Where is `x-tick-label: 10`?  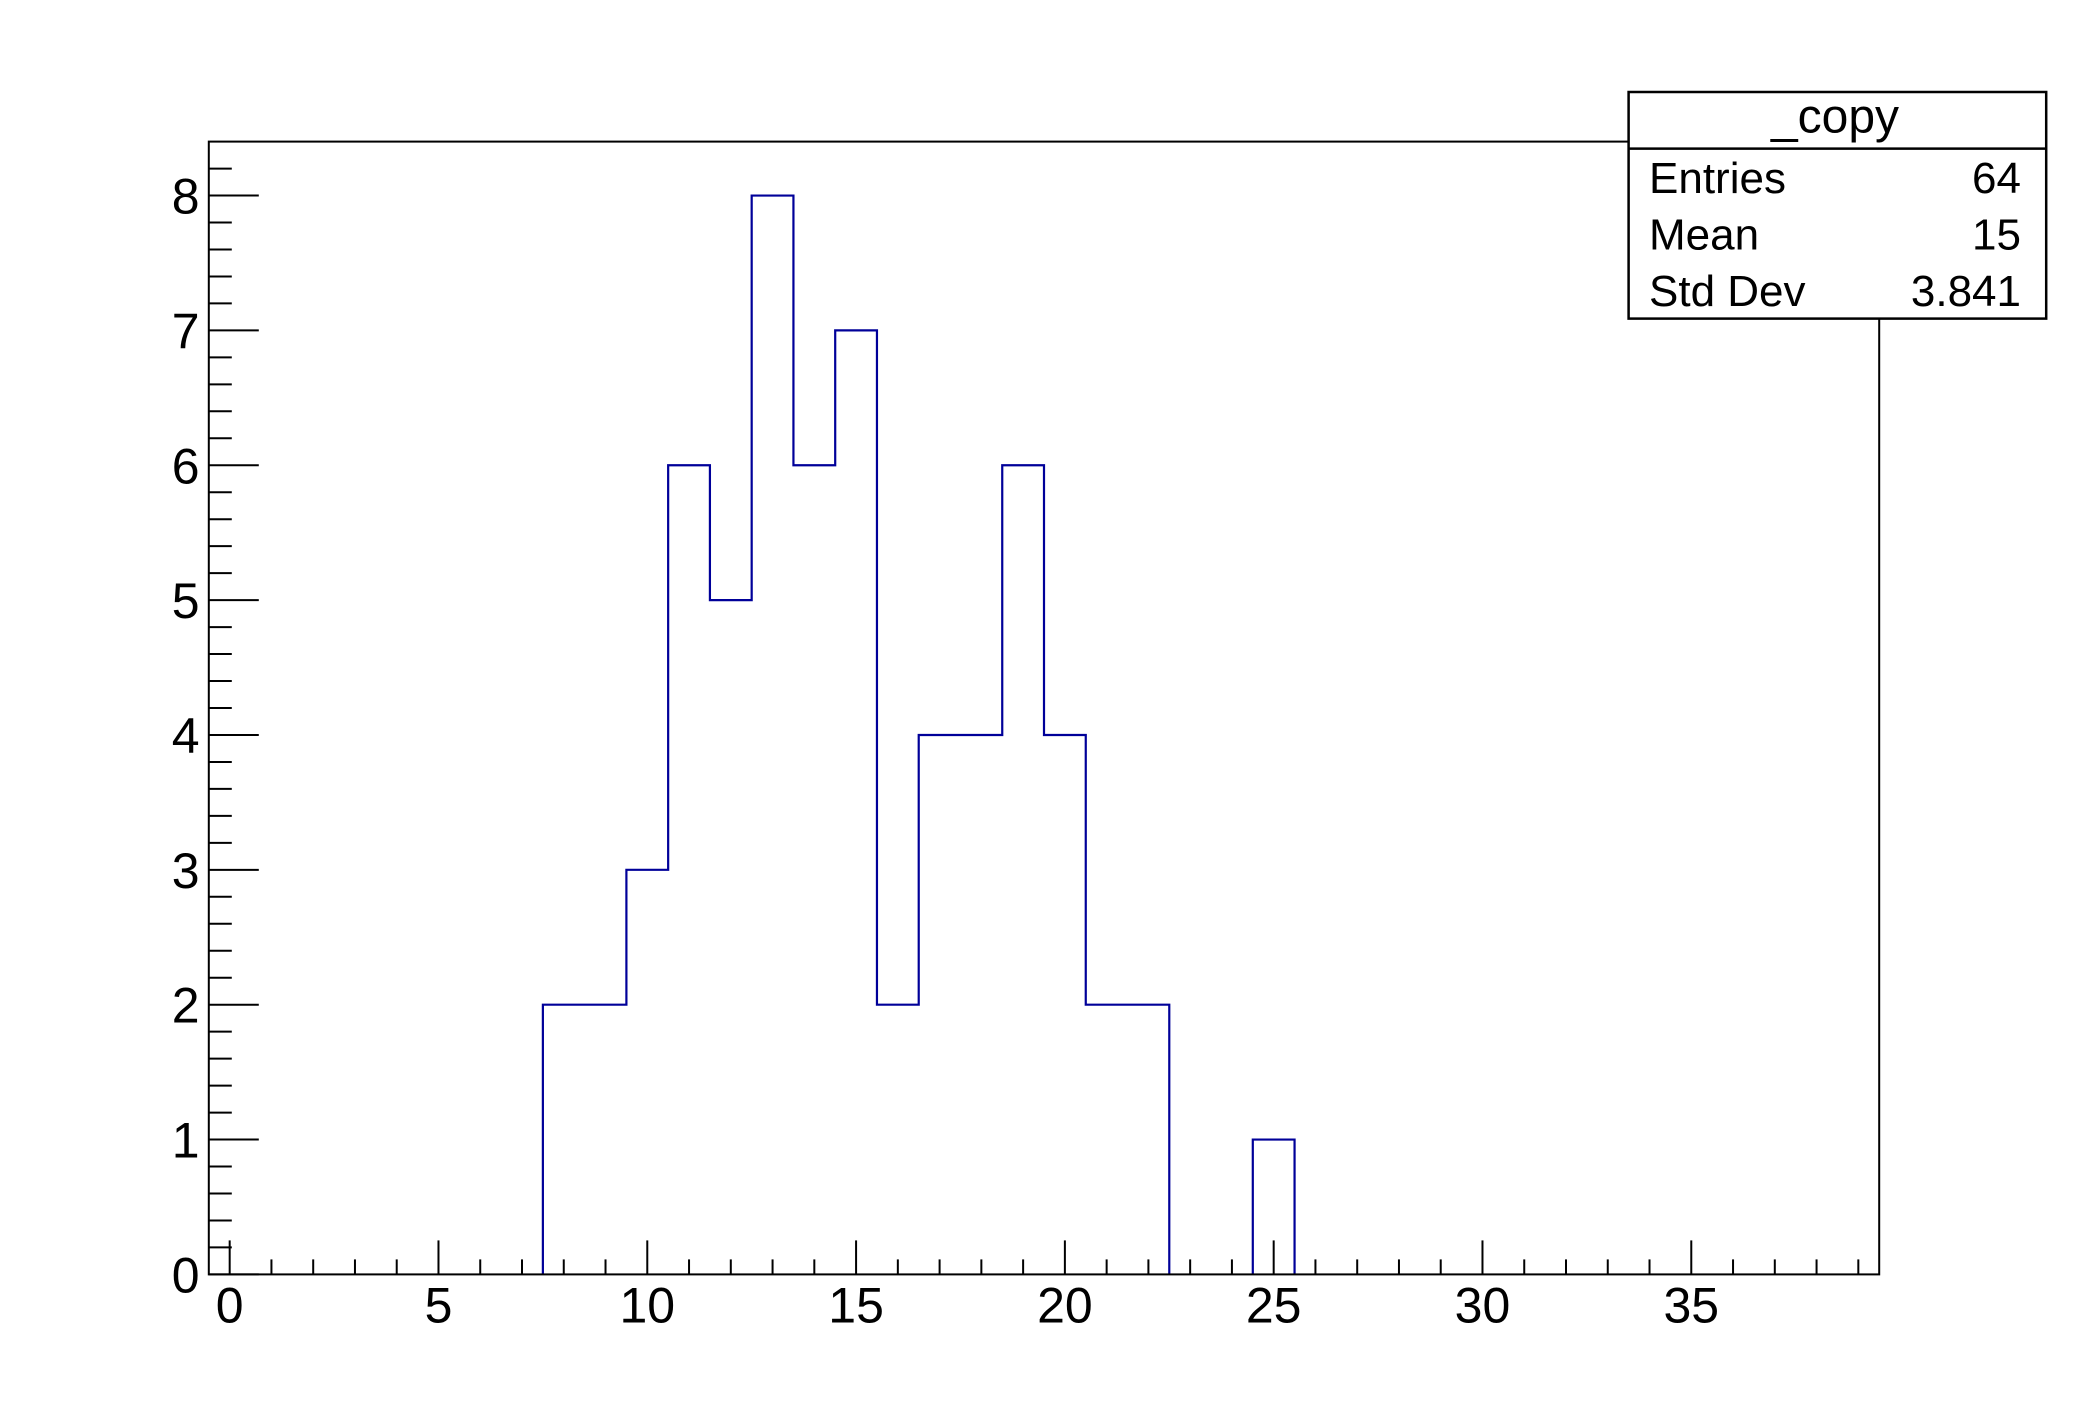 x-tick-label: 10 is located at coordinates (647, 1305).